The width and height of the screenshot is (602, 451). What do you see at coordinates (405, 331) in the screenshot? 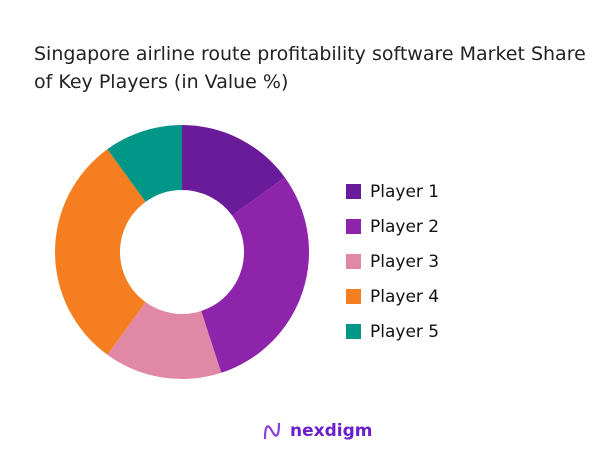
I see `legend-label: Player 5` at bounding box center [405, 331].